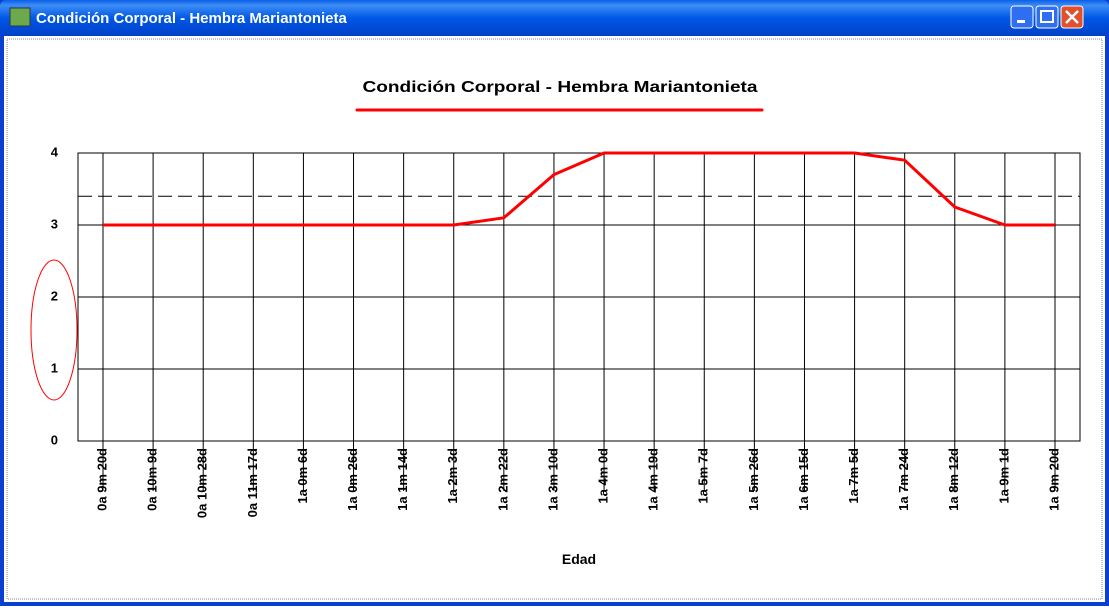 Image resolution: width=1109 pixels, height=611 pixels. Describe the element at coordinates (101, 479) in the screenshot. I see `x-tick-label: 0a 9m 20d` at that location.